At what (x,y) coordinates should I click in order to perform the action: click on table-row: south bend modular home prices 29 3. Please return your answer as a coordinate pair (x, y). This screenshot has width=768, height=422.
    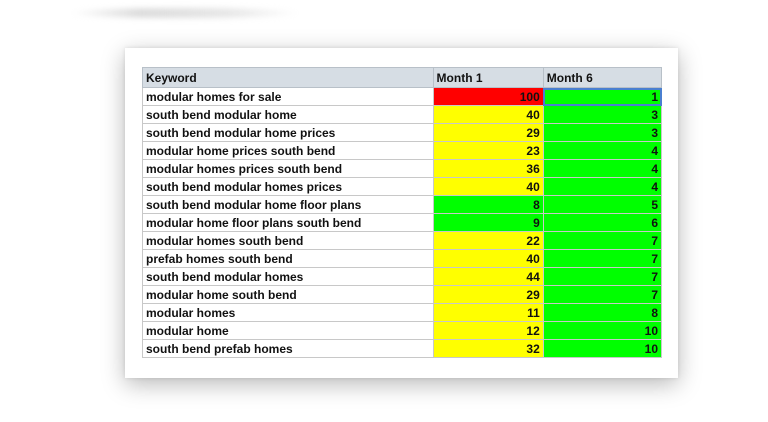
    Looking at the image, I should click on (402, 132).